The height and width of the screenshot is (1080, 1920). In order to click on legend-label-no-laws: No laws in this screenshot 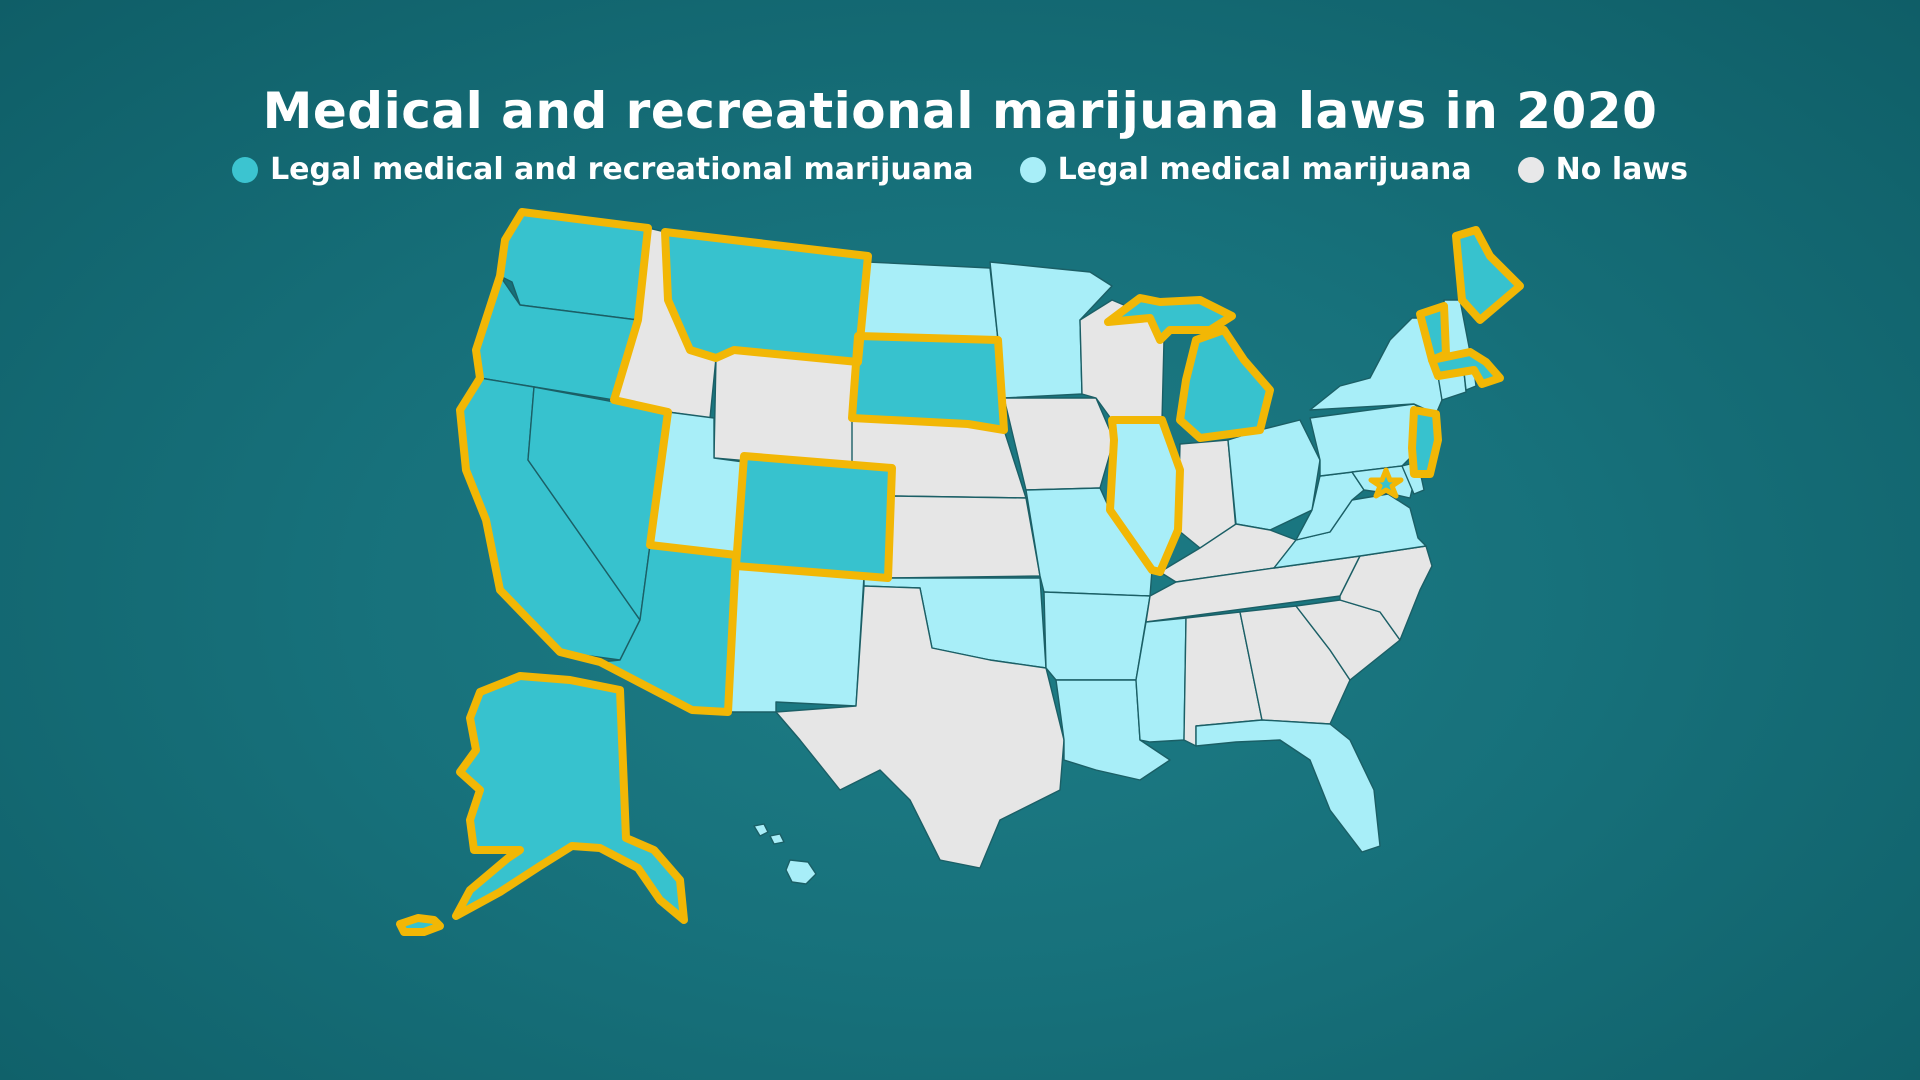, I will do `click(1621, 169)`.